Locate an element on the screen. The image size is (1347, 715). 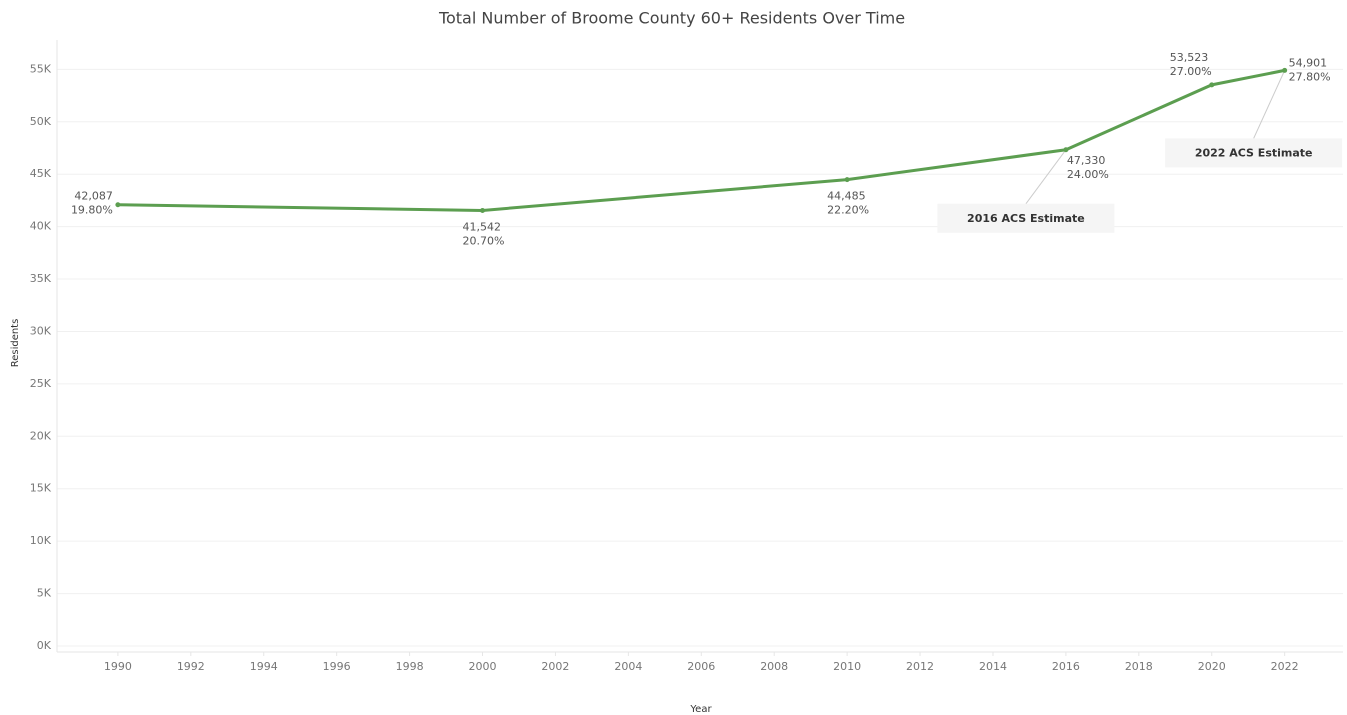
y-tick-label: 30K is located at coordinates (41, 330).